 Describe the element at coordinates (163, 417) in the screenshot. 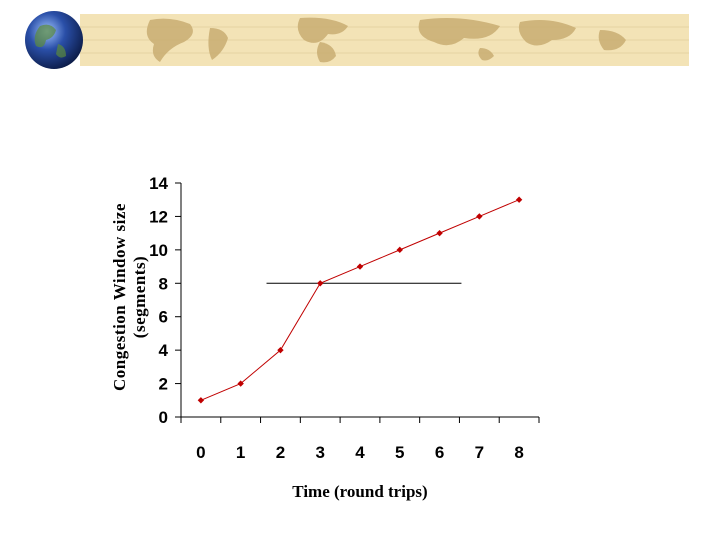

I see `y-tick-label: 0` at that location.